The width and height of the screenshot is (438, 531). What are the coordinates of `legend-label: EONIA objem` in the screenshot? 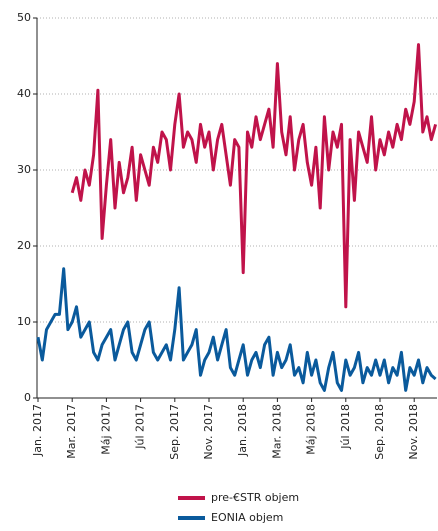 It's located at (247, 517).